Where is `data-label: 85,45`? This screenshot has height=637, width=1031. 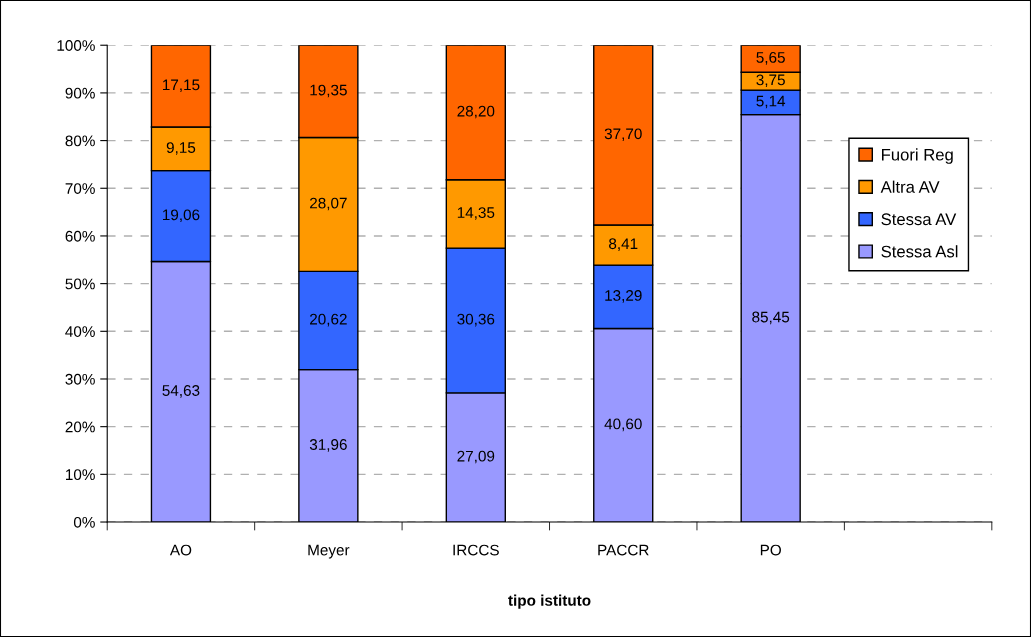
data-label: 85,45 is located at coordinates (771, 318).